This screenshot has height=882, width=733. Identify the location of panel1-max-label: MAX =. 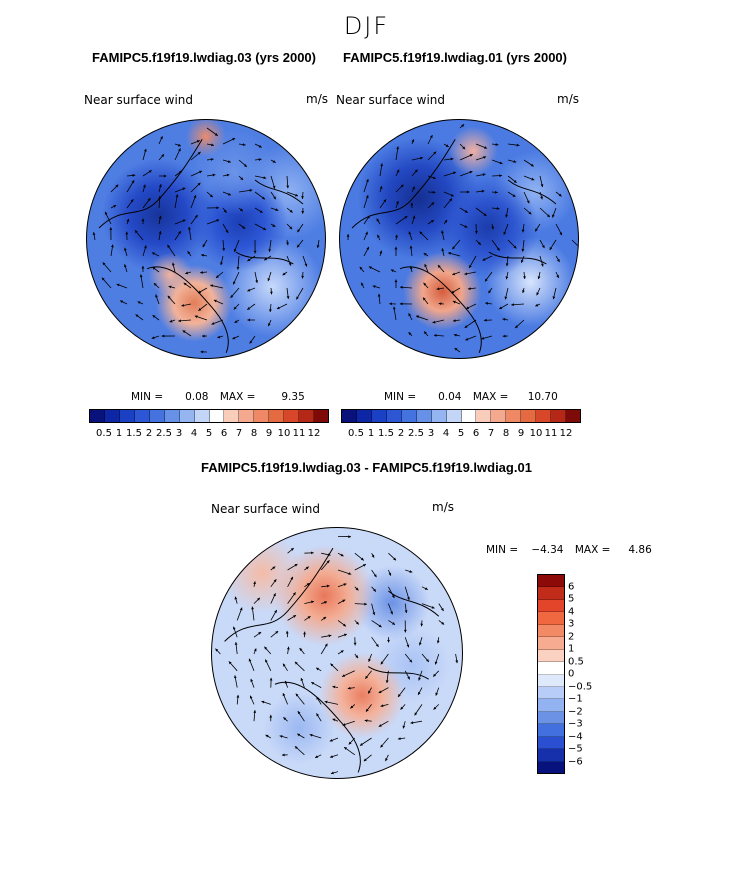
(237, 397).